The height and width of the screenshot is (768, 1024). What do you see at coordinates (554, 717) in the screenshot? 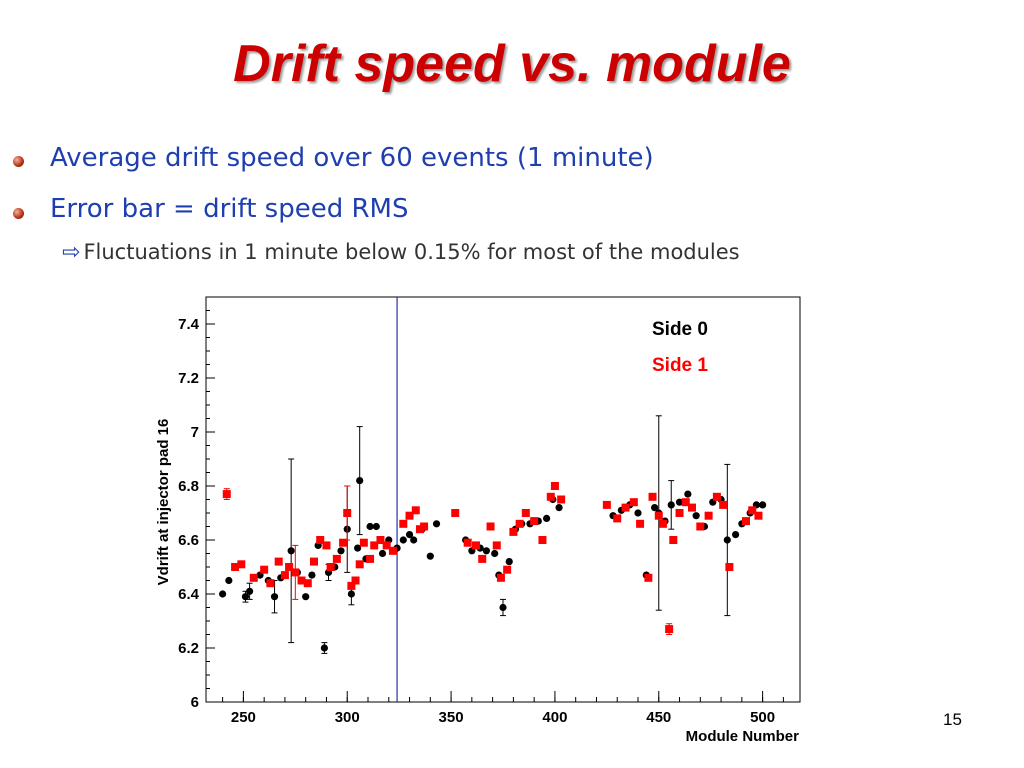
I see `x-tick-label: 400` at bounding box center [554, 717].